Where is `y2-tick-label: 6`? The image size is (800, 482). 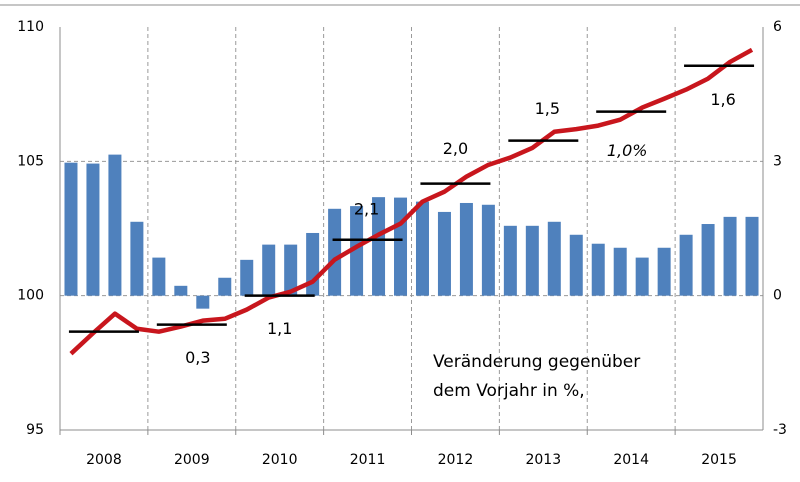
y2-tick-label: 6 is located at coordinates (777, 27).